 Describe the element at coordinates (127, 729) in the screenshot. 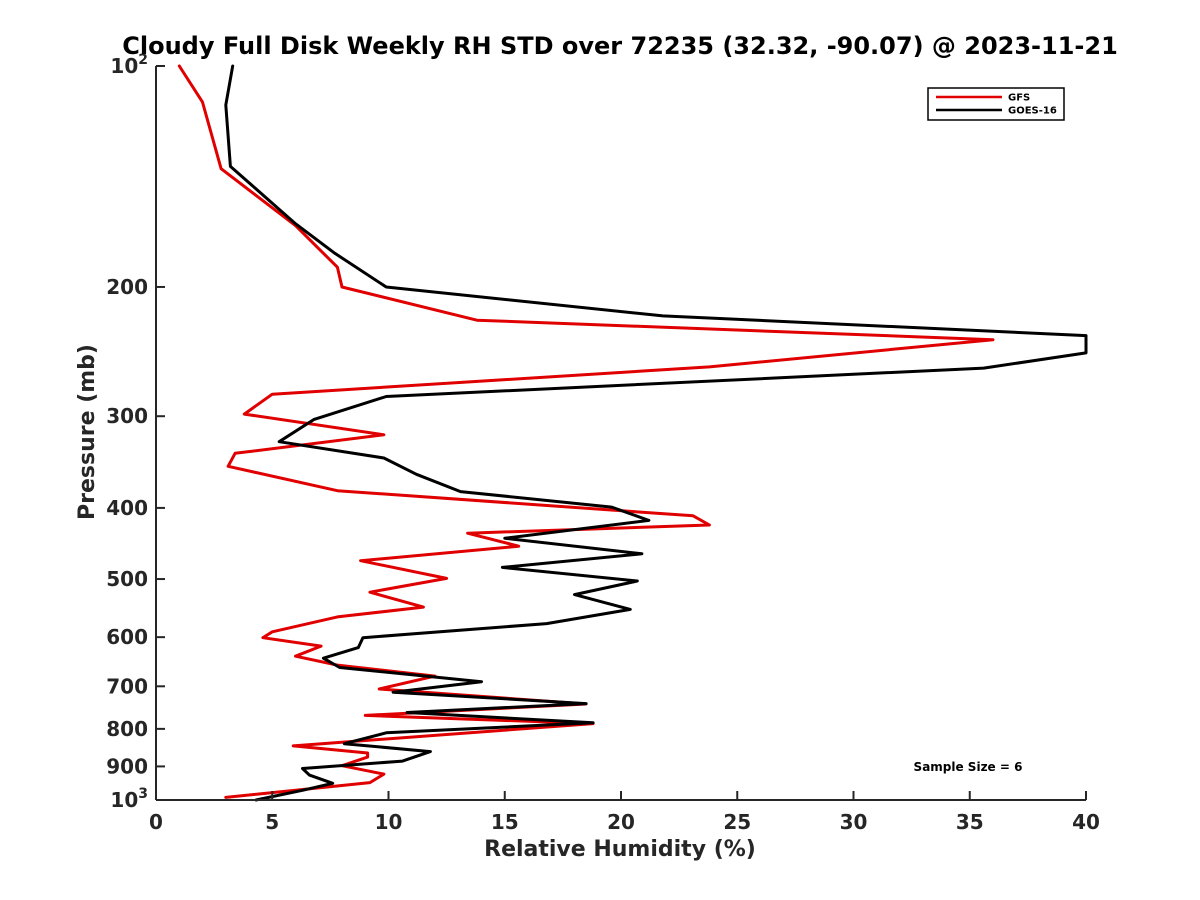

I see `y-tick-label: 800` at that location.